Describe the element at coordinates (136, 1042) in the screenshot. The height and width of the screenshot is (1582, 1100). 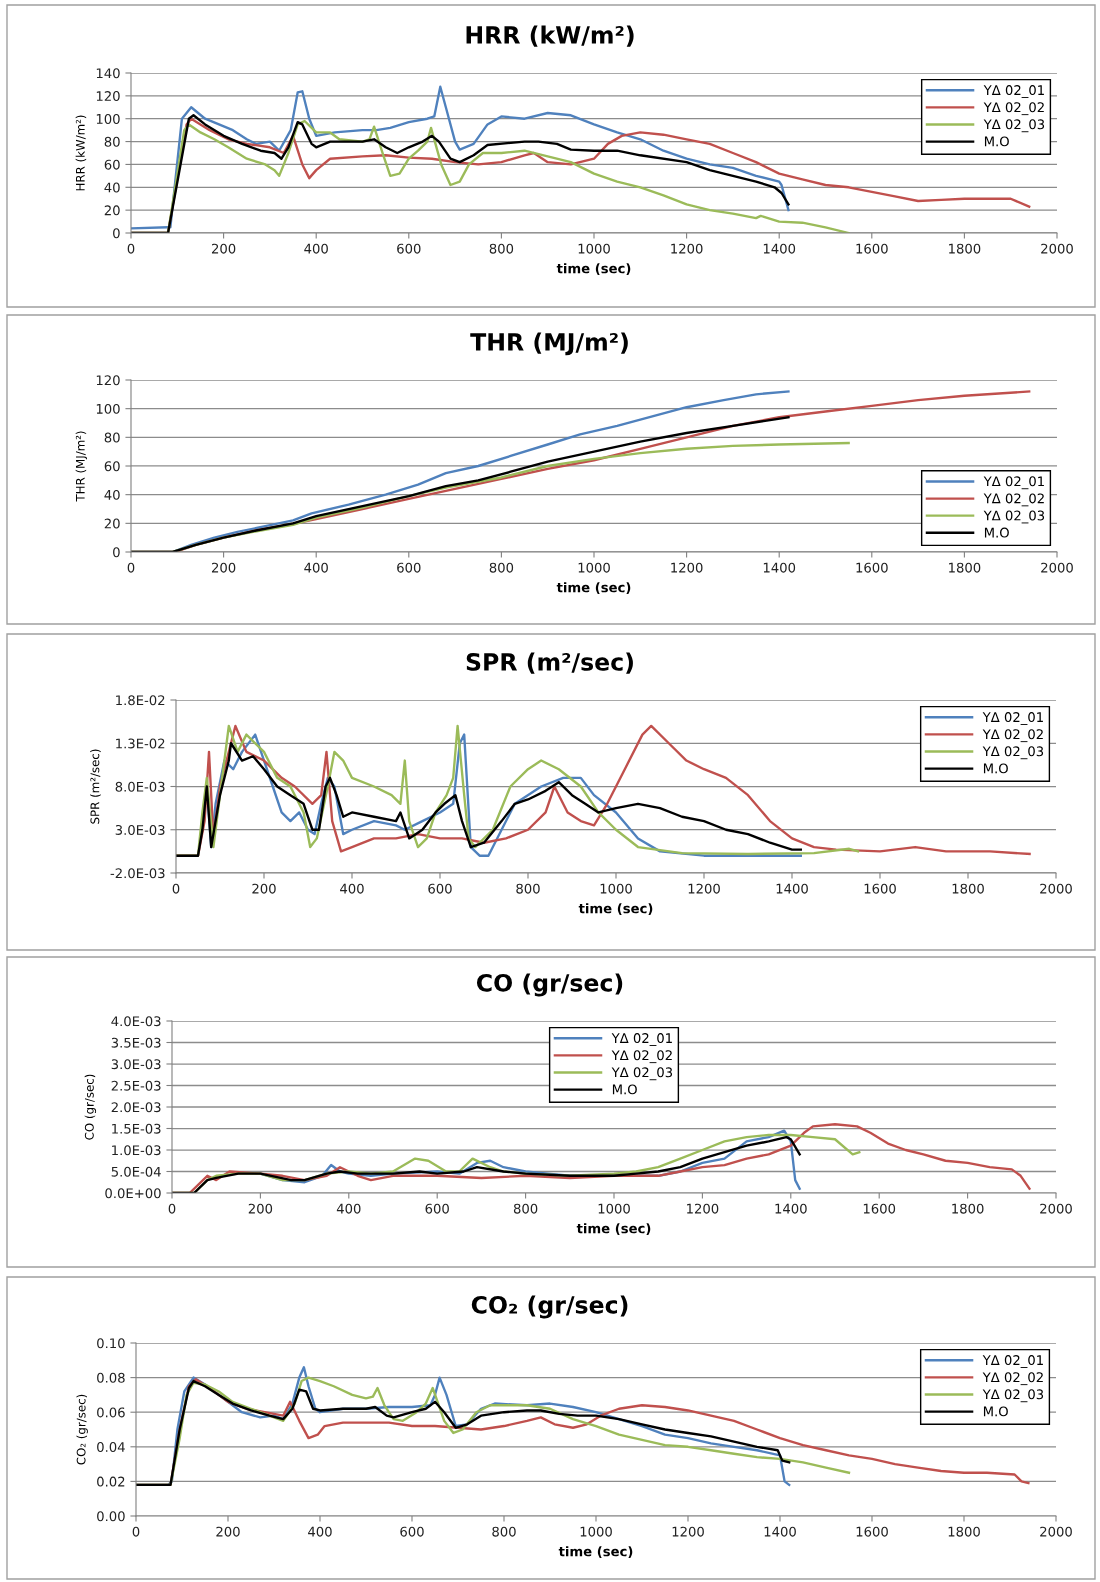
I see `y-tick-label: 3.5E-03` at that location.